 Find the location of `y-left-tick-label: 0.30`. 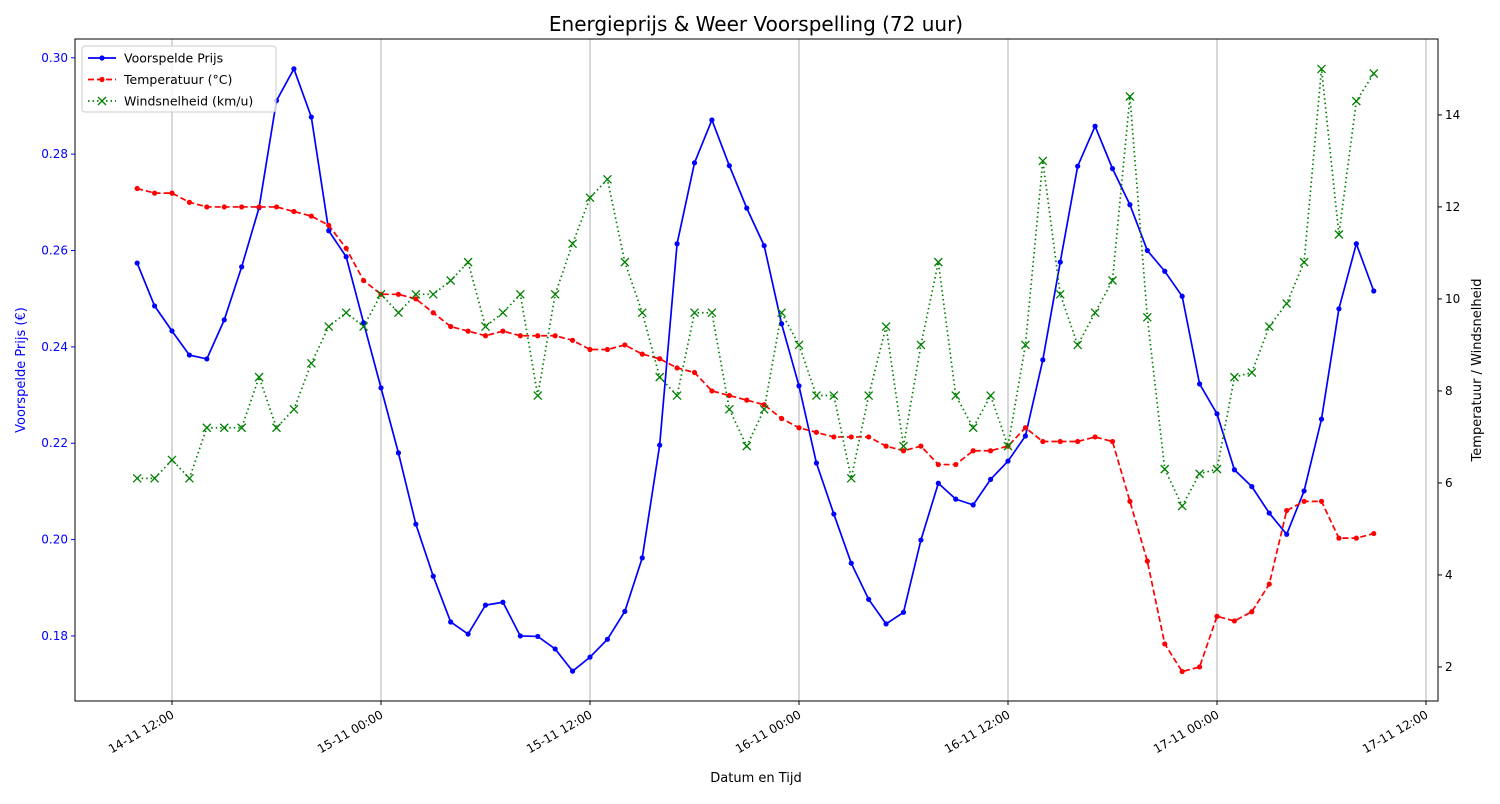

y-left-tick-label: 0.30 is located at coordinates (54, 58).